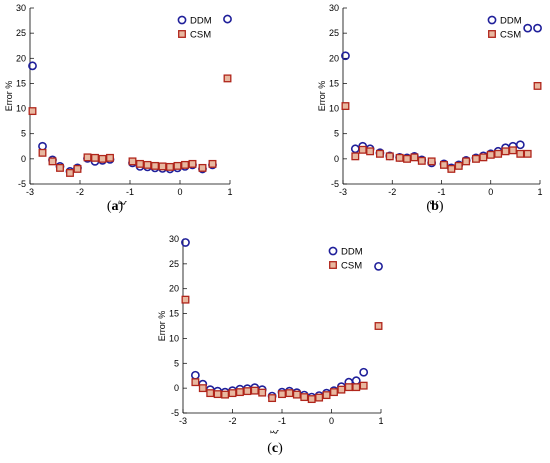 This screenshot has height=463, width=550. What do you see at coordinates (176, 363) in the screenshot?
I see `y-tick-label: 5` at bounding box center [176, 363].